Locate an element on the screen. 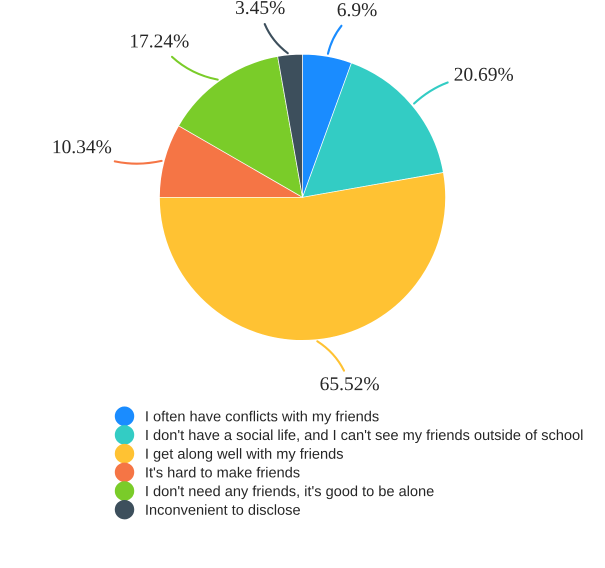 This screenshot has height=568, width=605. legend-label: I get along well with my friends is located at coordinates (244, 455).